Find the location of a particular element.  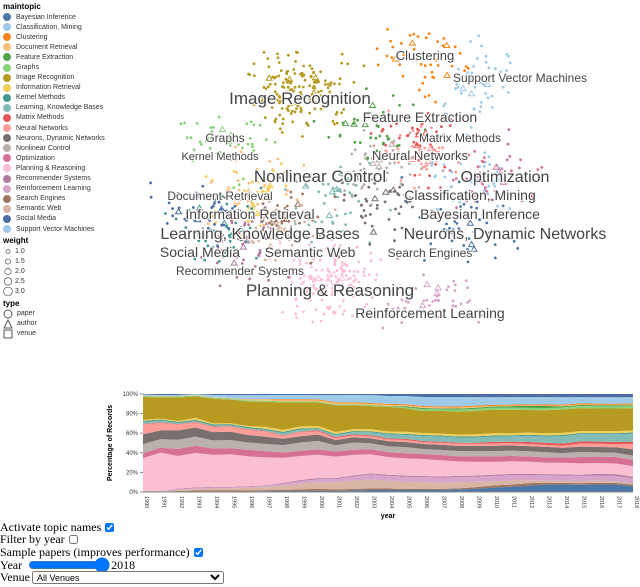

legend-item: Neurons, Dynamic Networks is located at coordinates (54, 138).